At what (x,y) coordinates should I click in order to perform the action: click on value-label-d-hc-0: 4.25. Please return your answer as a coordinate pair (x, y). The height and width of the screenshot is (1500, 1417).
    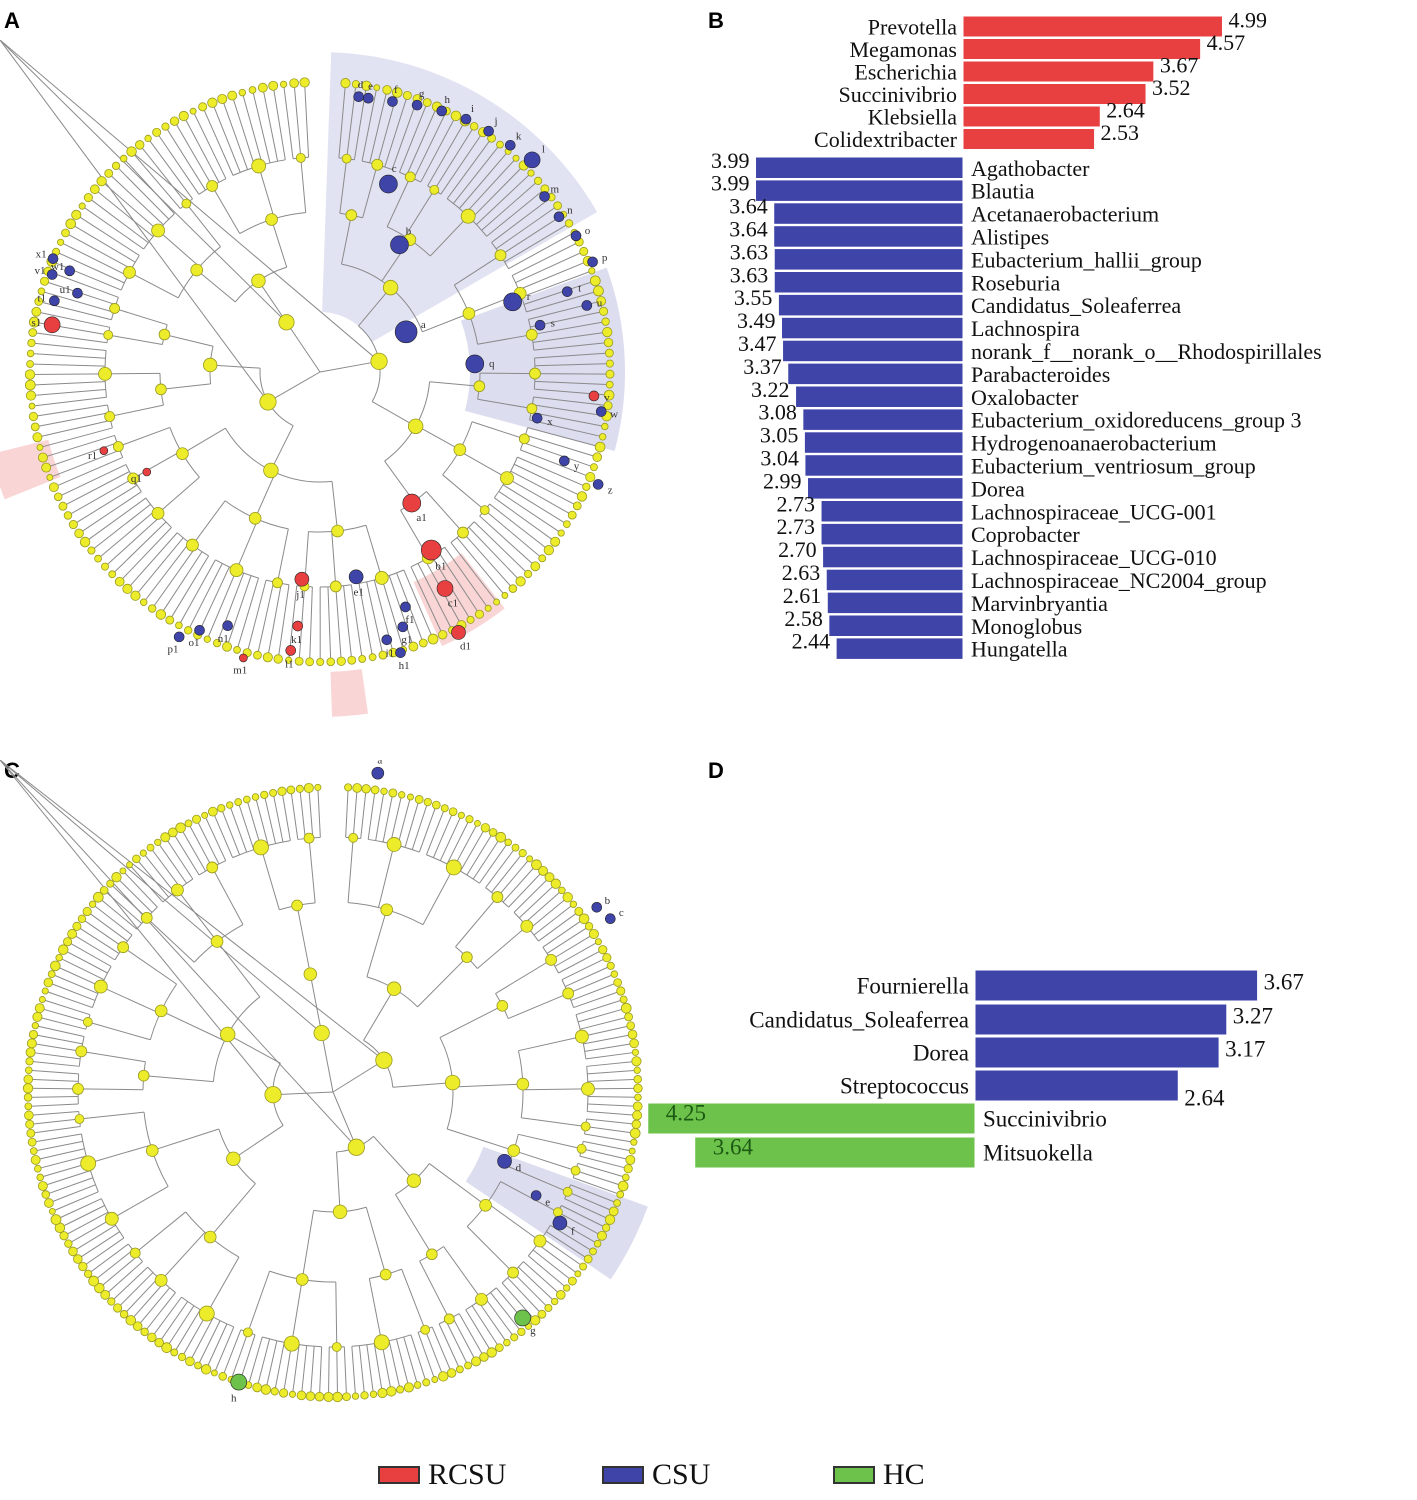
    Looking at the image, I should click on (686, 1113).